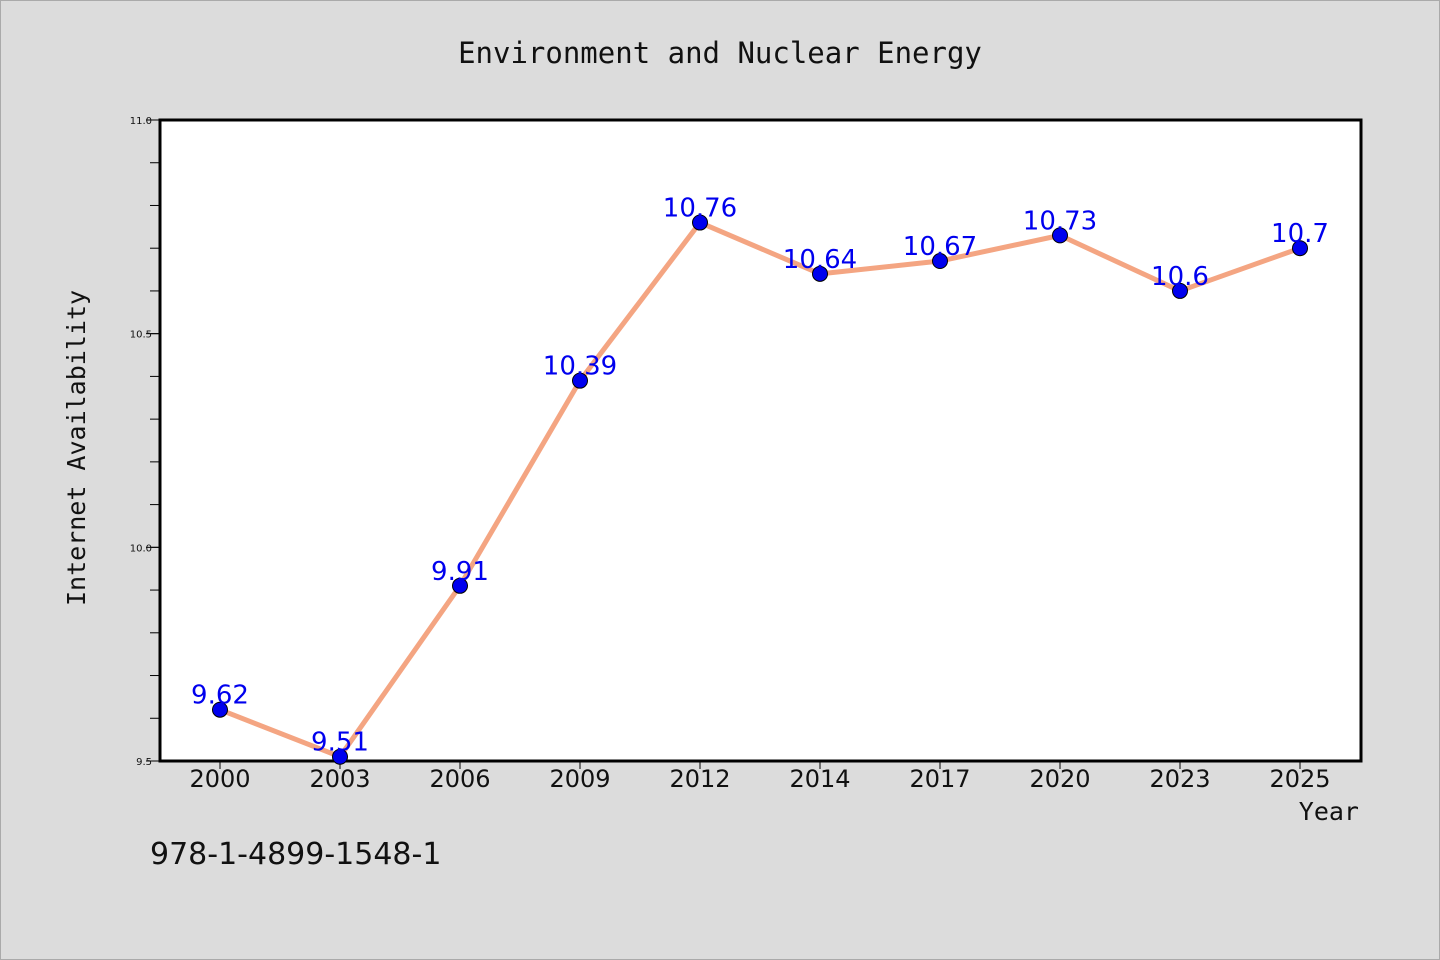 This screenshot has width=1440, height=960. Describe the element at coordinates (144, 762) in the screenshot. I see `y-tick-label: 9.5` at that location.